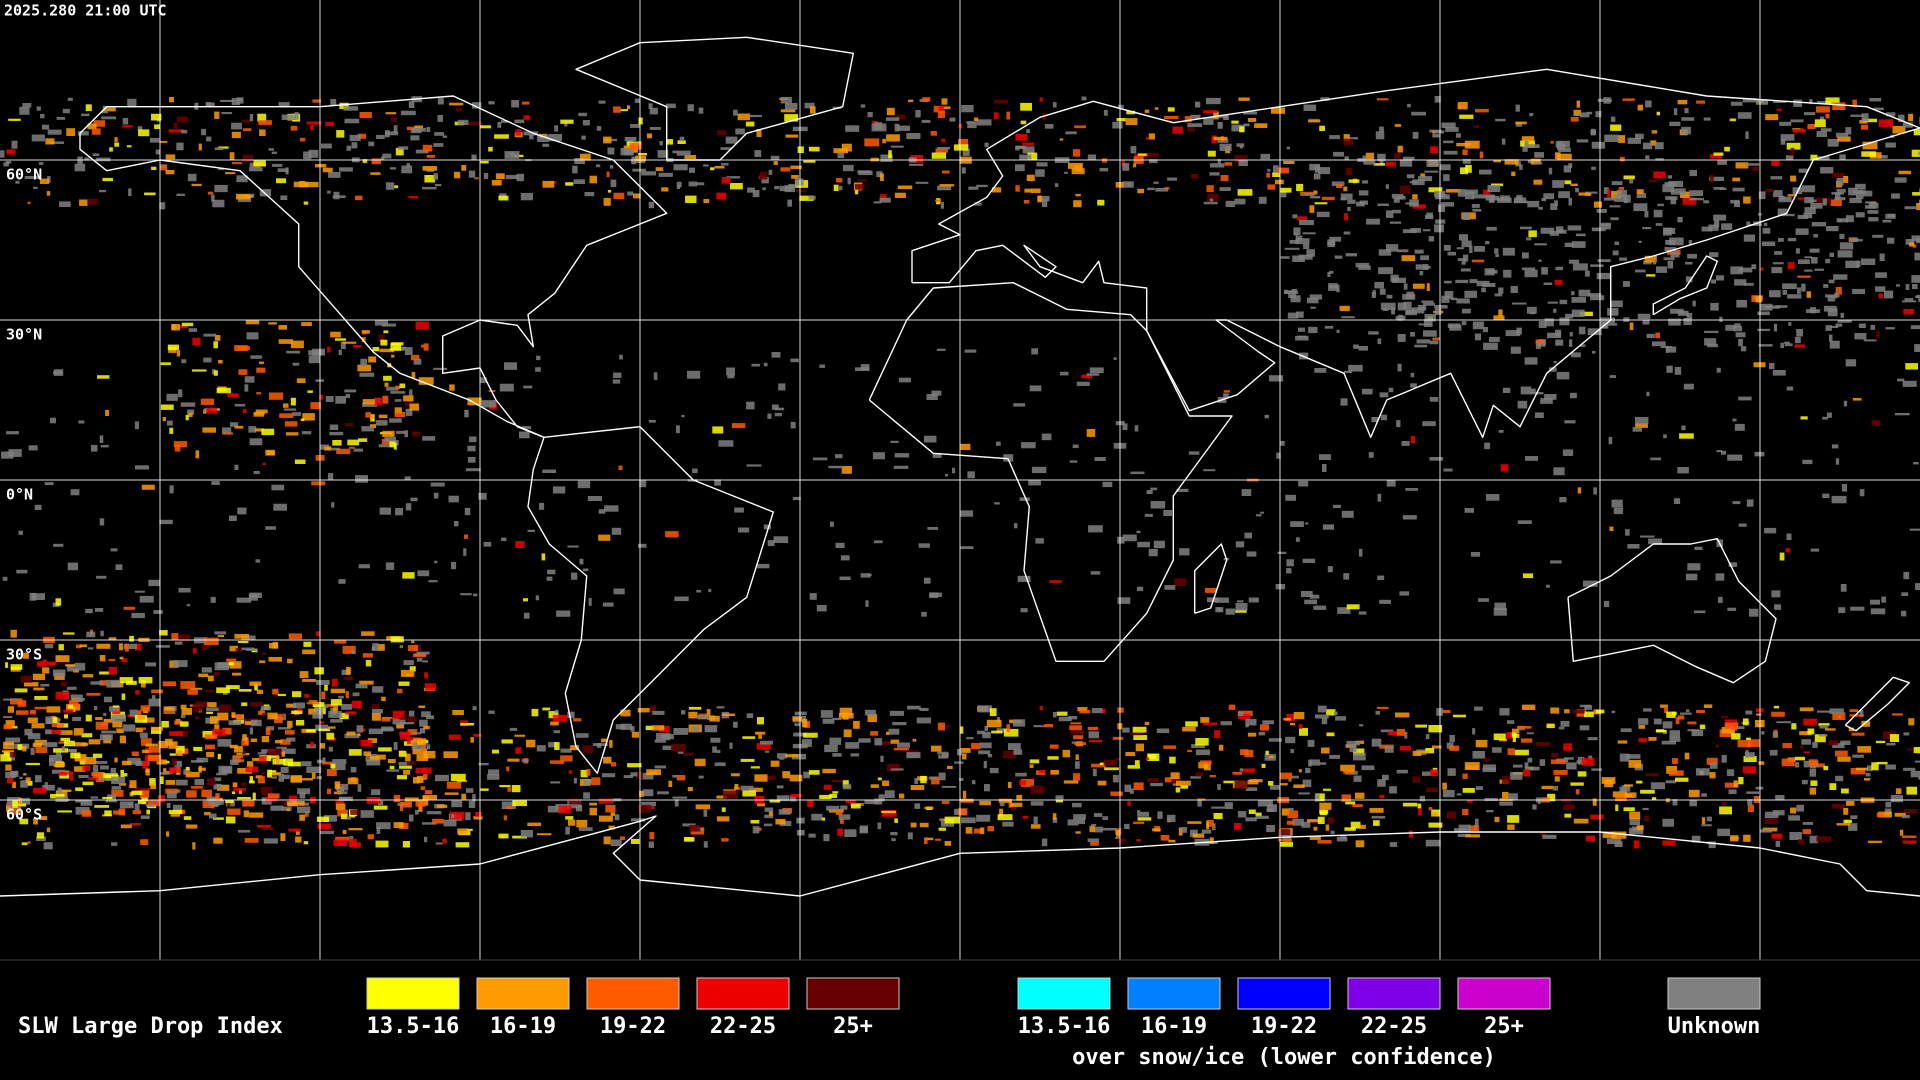 Image resolution: width=1920 pixels, height=1080 pixels. What do you see at coordinates (743, 1026) in the screenshot?
I see `legend-label: 22-25` at bounding box center [743, 1026].